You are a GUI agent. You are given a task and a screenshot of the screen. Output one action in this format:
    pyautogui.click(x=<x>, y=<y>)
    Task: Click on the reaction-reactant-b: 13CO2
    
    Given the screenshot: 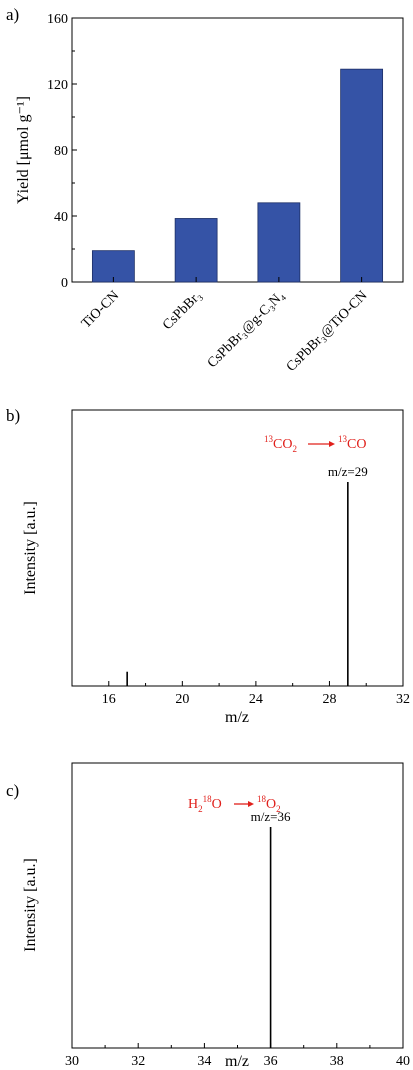 What is the action you would take?
    pyautogui.click(x=280, y=444)
    